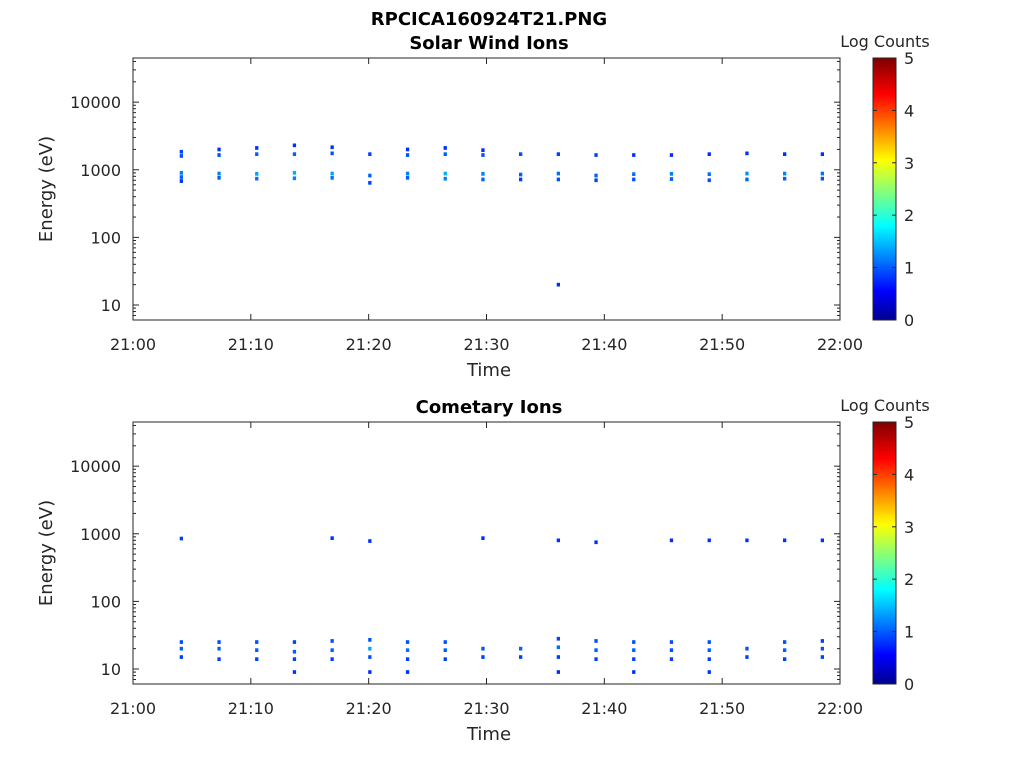  Describe the element at coordinates (46, 189) in the screenshot. I see `solar-wind-y-label: Energy (eV)` at that location.